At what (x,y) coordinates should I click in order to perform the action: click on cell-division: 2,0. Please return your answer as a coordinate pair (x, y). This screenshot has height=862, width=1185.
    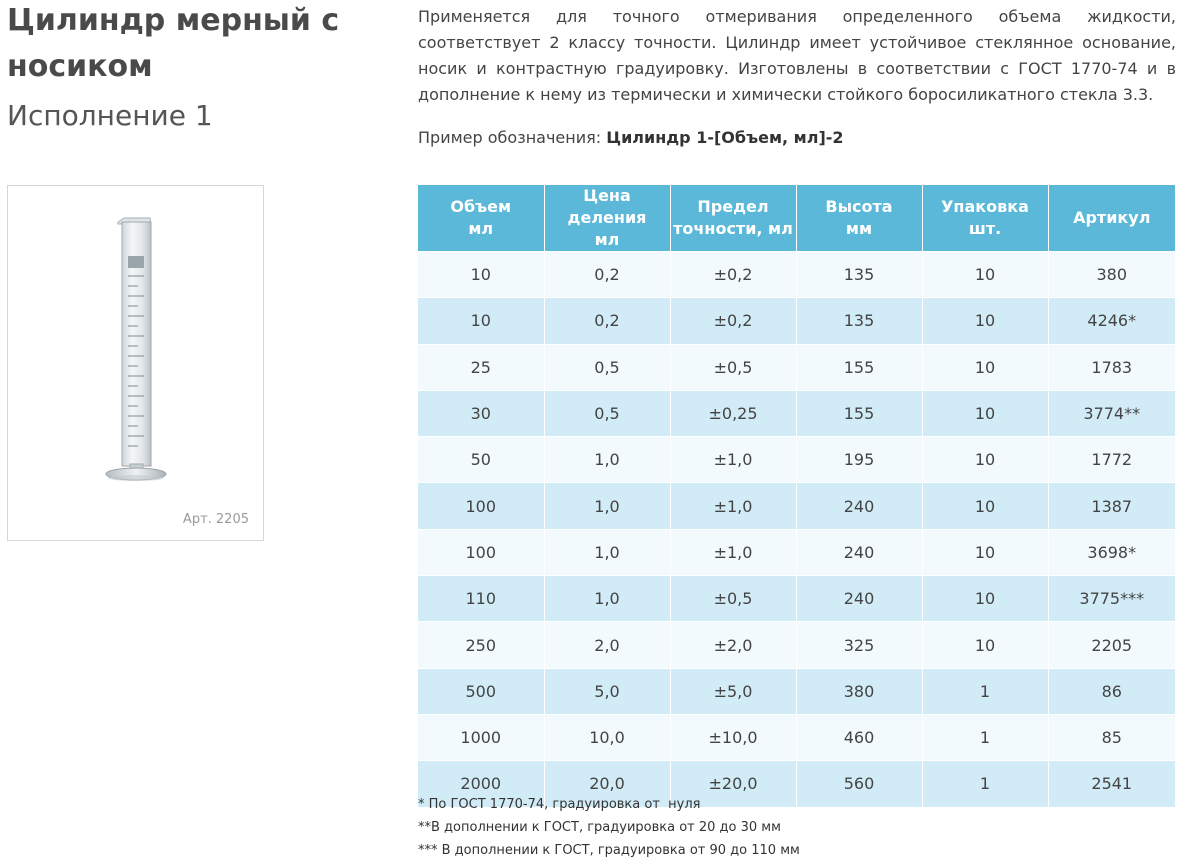
    Looking at the image, I should click on (607, 645).